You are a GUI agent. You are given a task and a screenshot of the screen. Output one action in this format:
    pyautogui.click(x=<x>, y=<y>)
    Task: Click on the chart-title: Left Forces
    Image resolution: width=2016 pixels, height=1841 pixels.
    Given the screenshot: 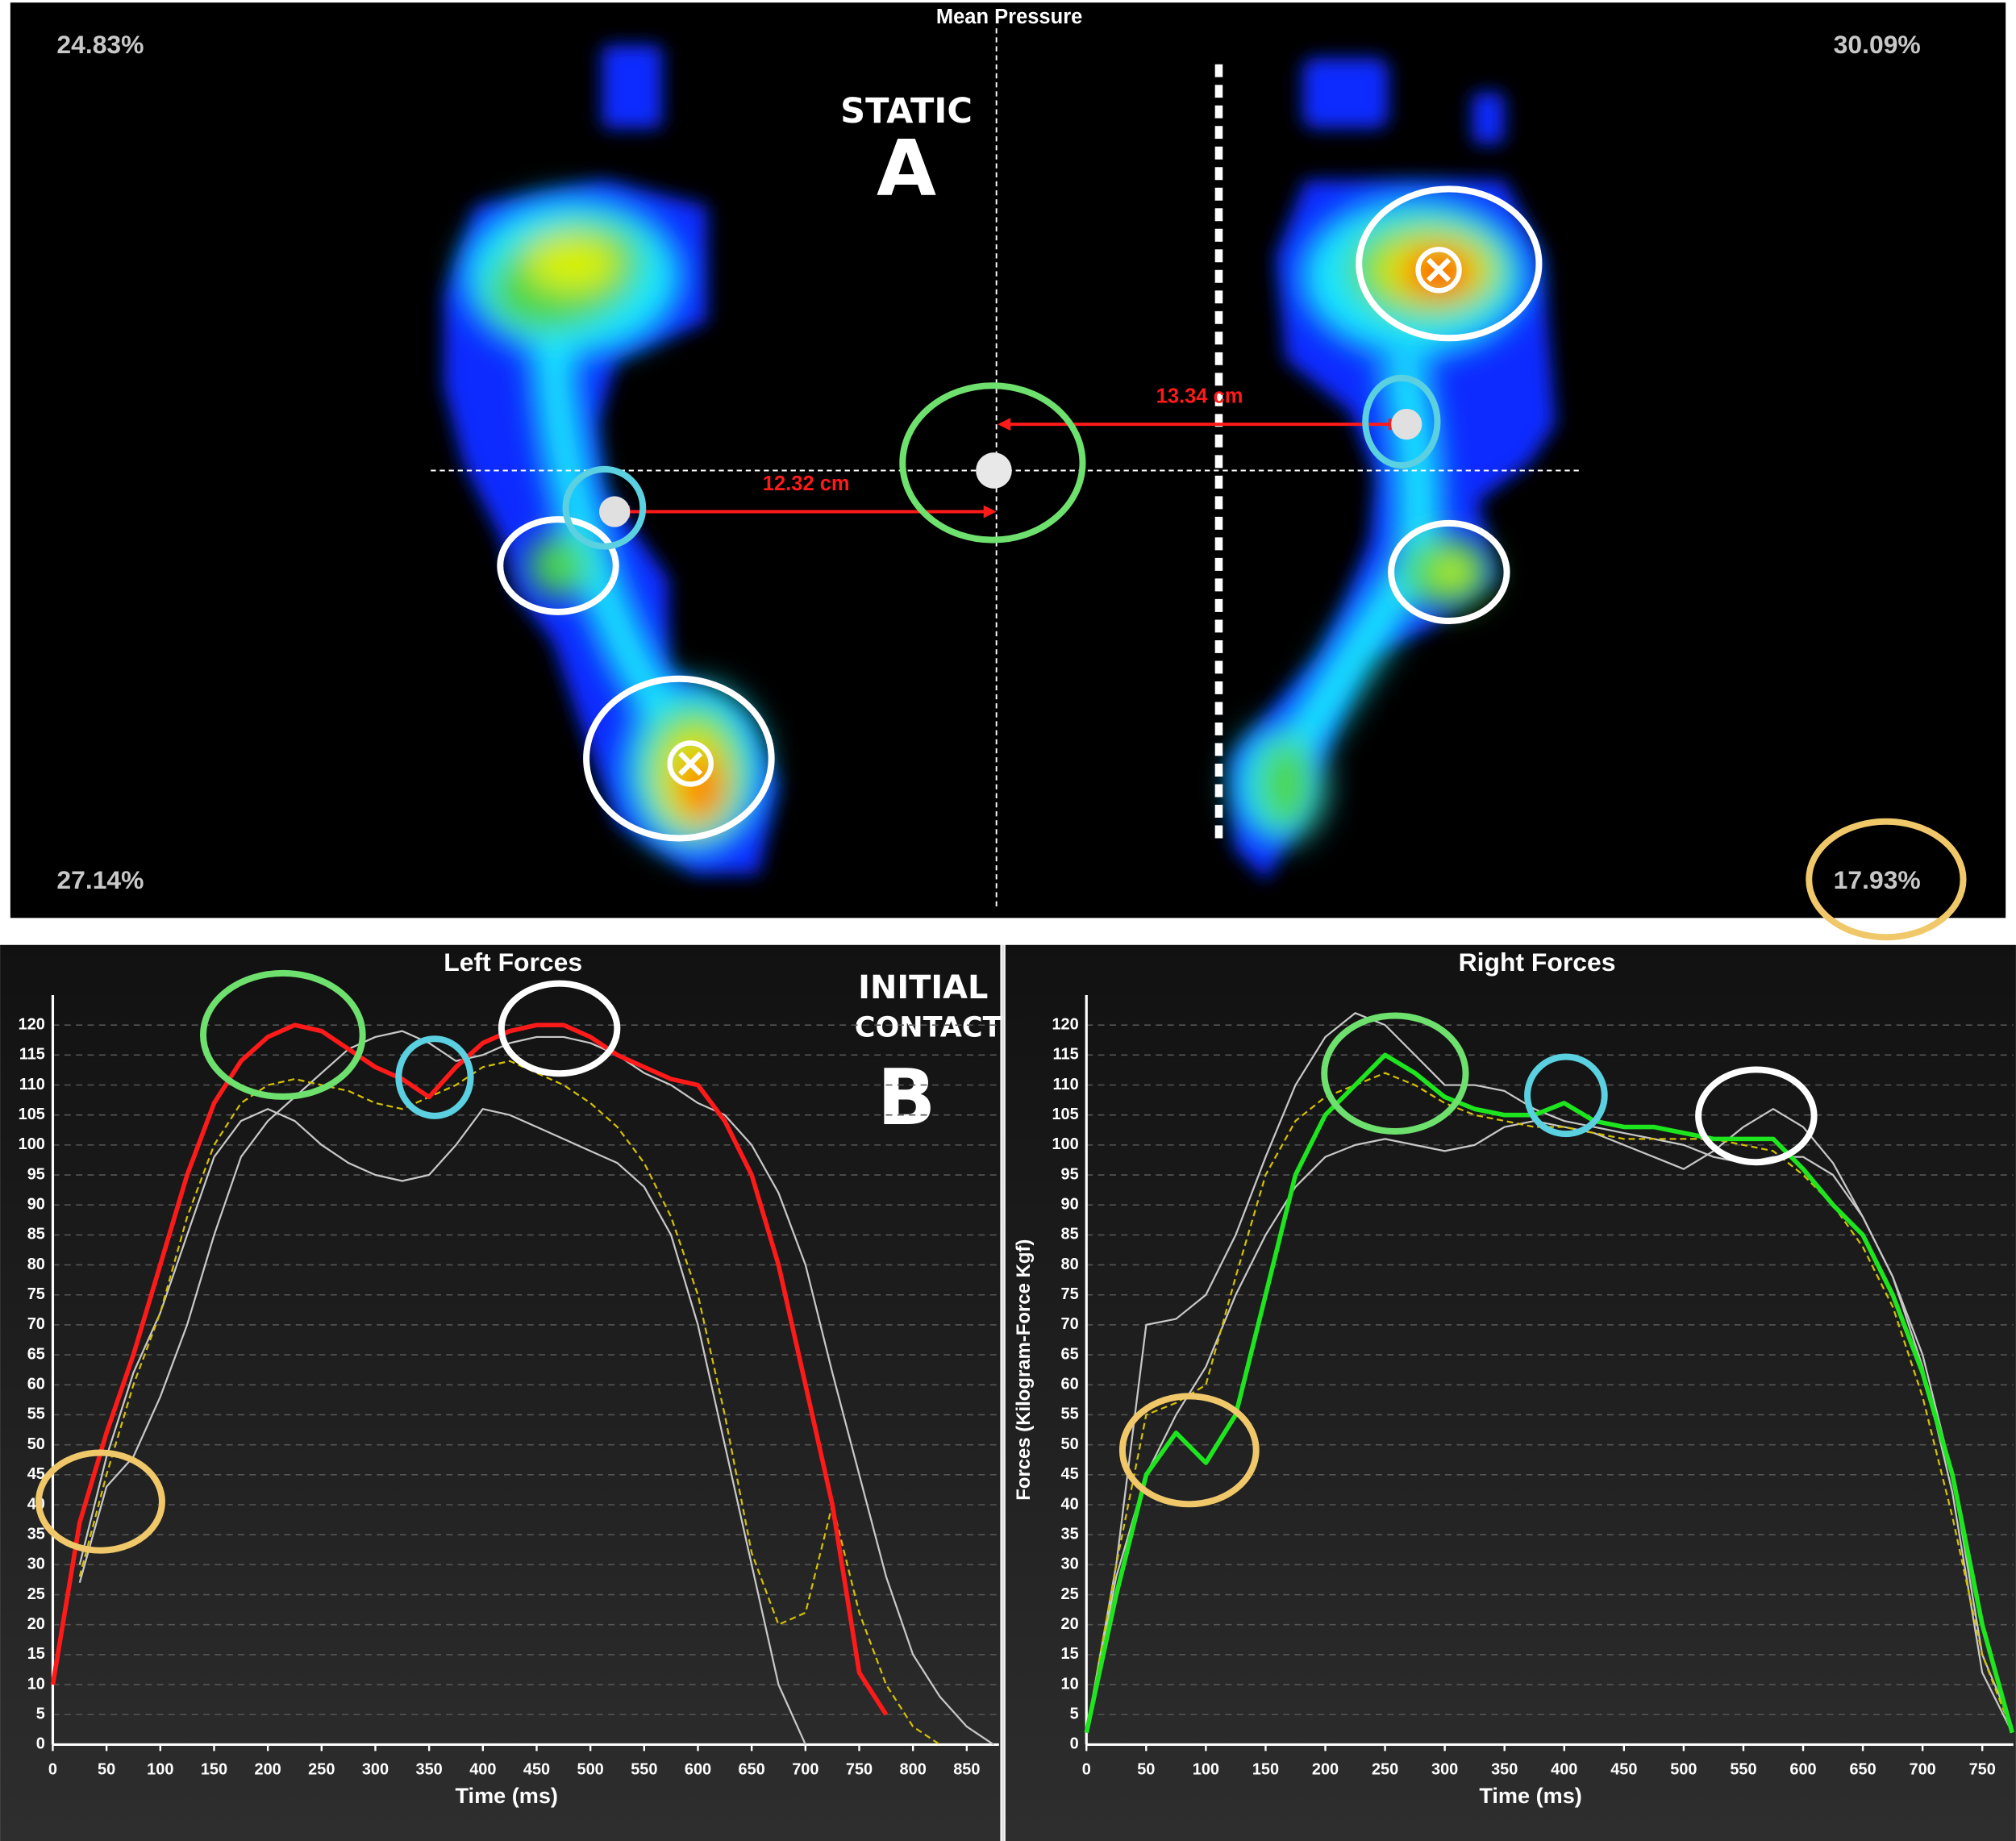 What is the action you would take?
    pyautogui.click(x=513, y=962)
    